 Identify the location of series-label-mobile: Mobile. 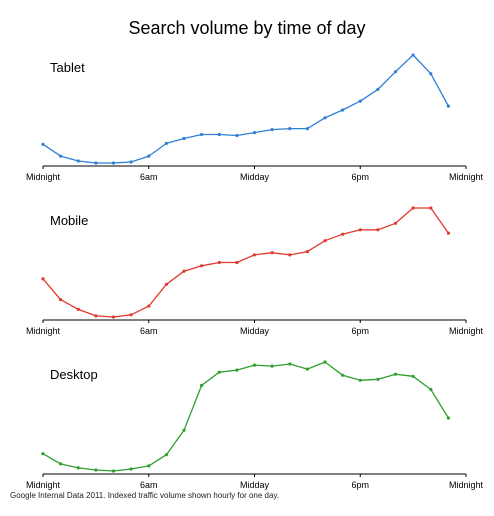
(69, 220).